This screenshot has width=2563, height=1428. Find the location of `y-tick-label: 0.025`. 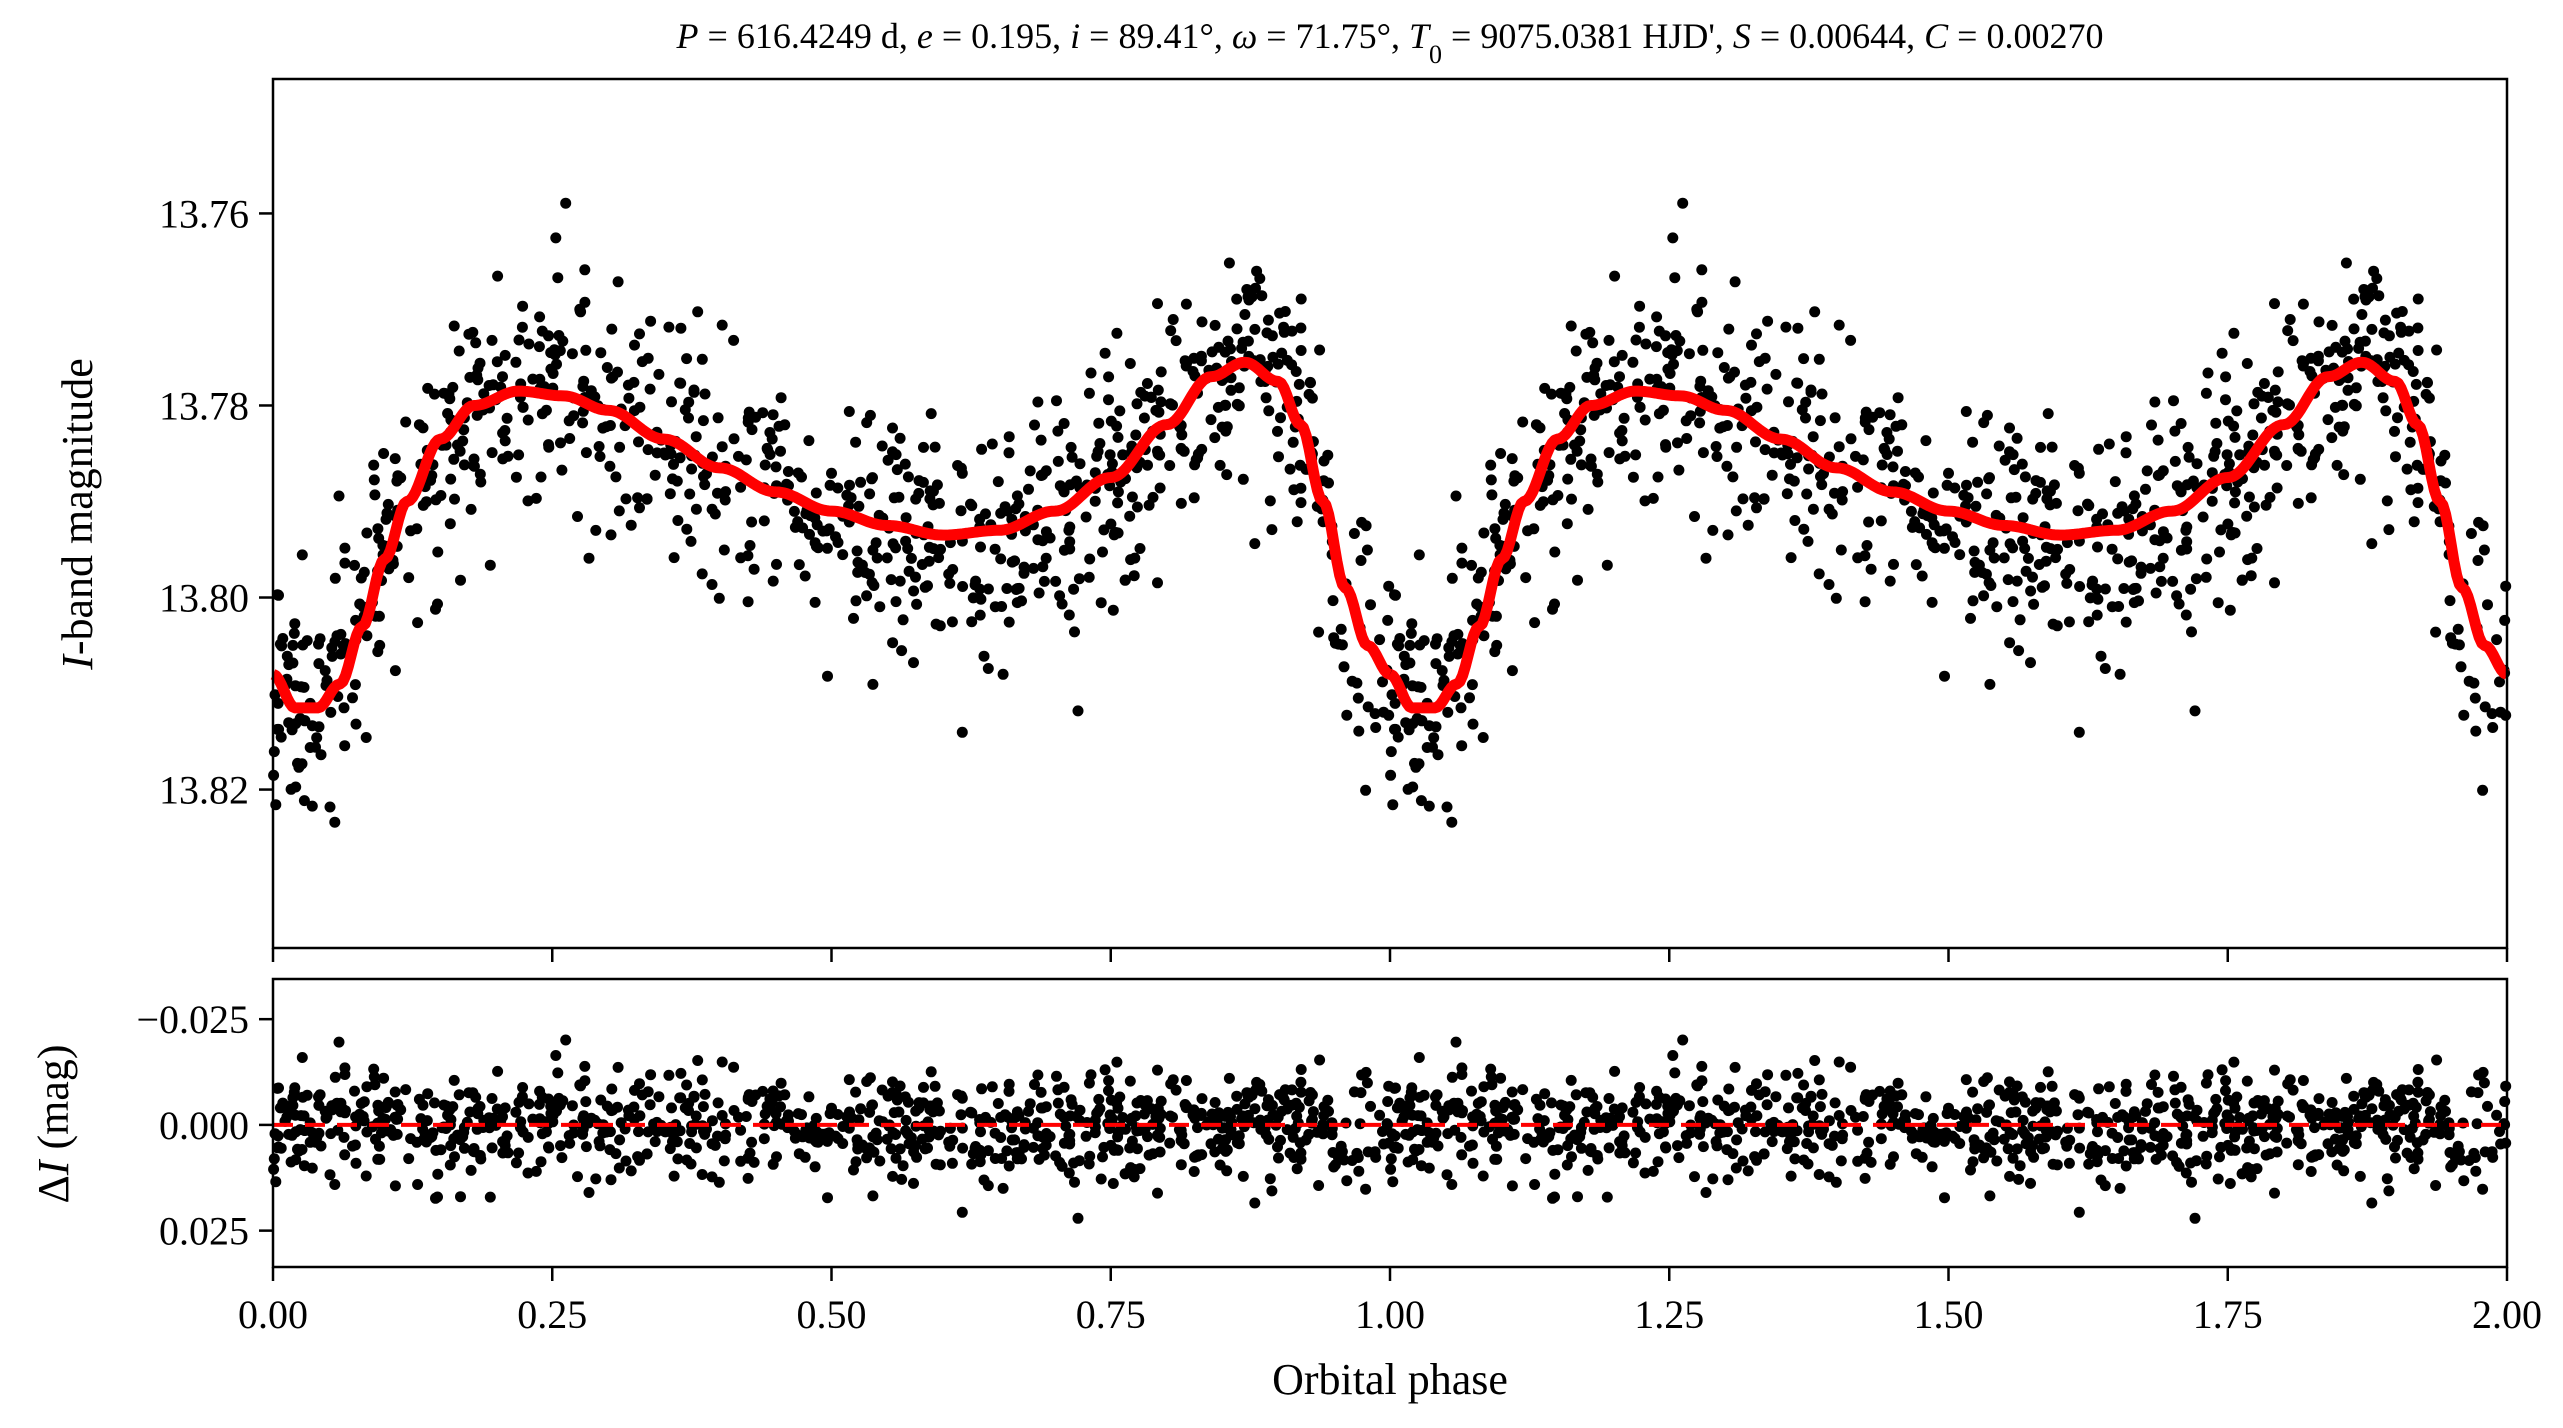

y-tick-label: 0.025 is located at coordinates (204, 1231).